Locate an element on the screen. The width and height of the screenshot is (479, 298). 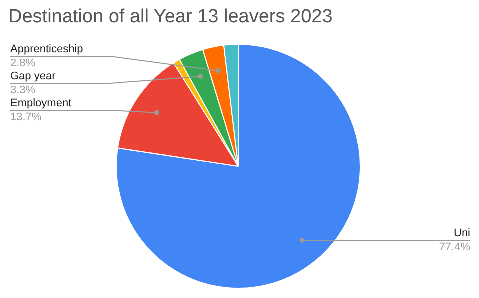
data-label: 13.7% is located at coordinates (26, 118).